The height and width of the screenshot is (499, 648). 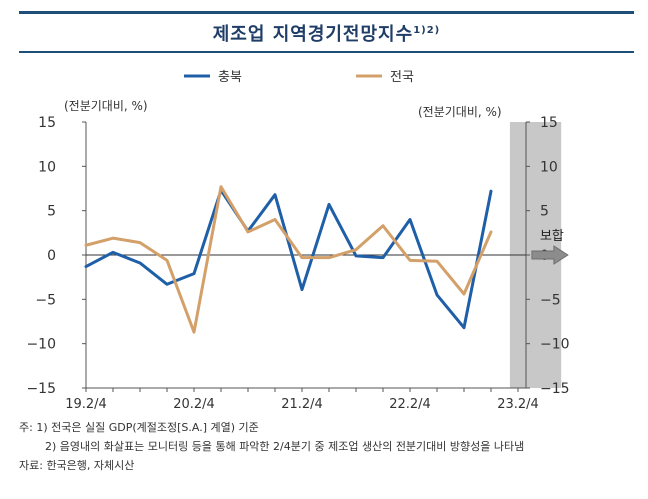 What do you see at coordinates (313, 34) in the screenshot?
I see `chart-title-text: 제조업 지역경기전망지수` at bounding box center [313, 34].